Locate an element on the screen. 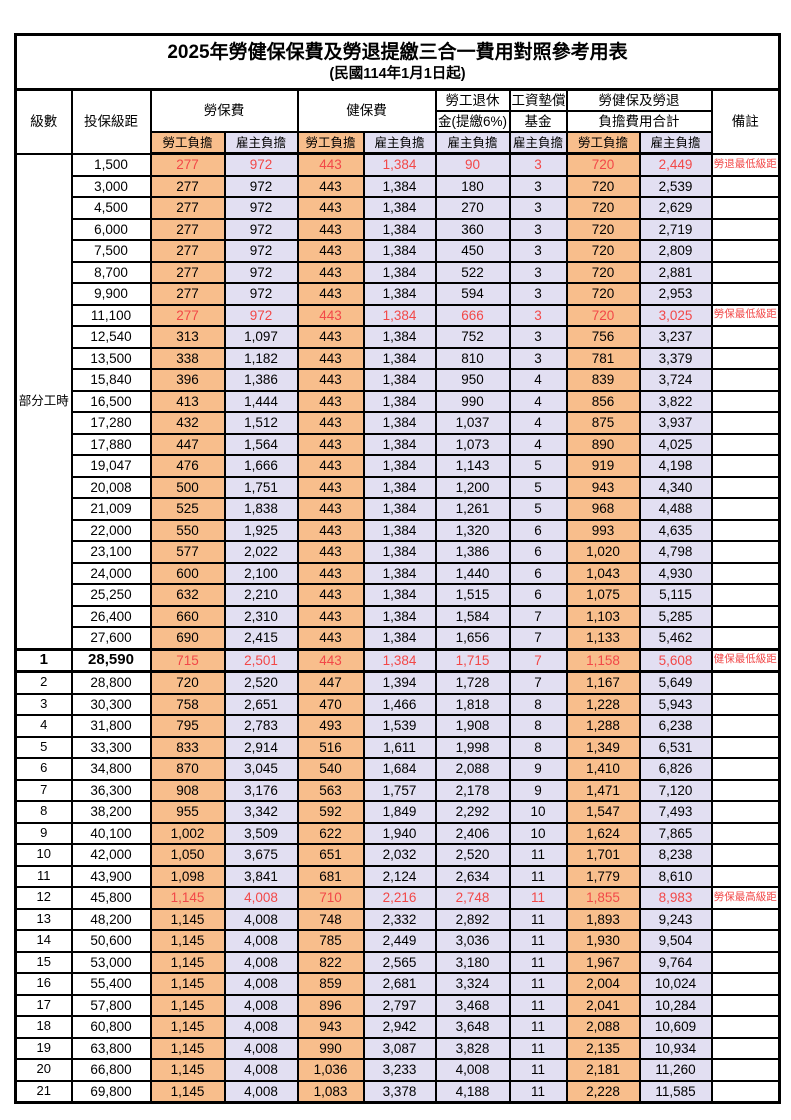 Image resolution: width=791 pixels, height=1120 pixels. pension-employer-fee-cell: 90 is located at coordinates (472, 164).